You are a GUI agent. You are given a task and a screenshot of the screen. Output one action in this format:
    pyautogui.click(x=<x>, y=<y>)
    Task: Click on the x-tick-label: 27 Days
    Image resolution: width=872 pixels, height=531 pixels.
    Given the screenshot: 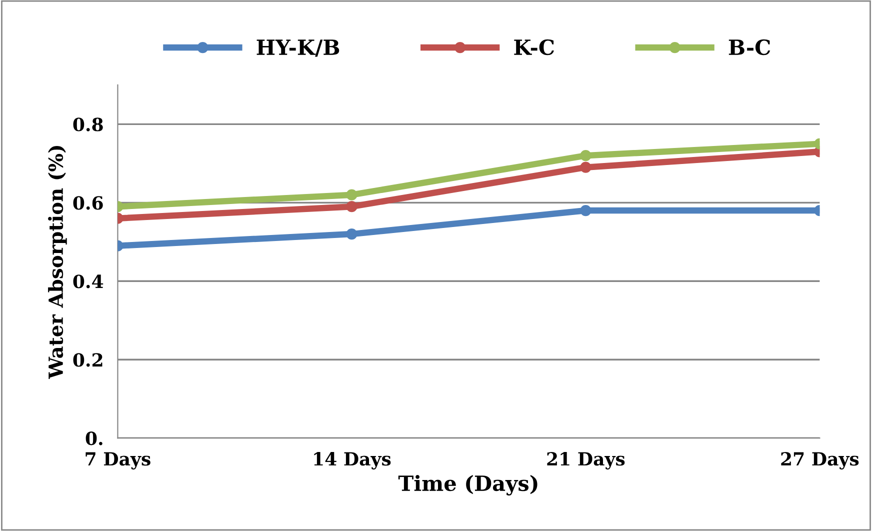 What is the action you would take?
    pyautogui.click(x=820, y=461)
    